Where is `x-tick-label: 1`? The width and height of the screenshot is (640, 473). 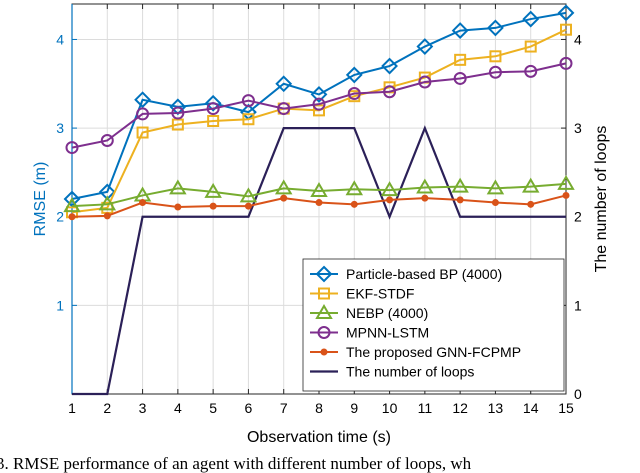 x-tick-label: 1 is located at coordinates (72, 408).